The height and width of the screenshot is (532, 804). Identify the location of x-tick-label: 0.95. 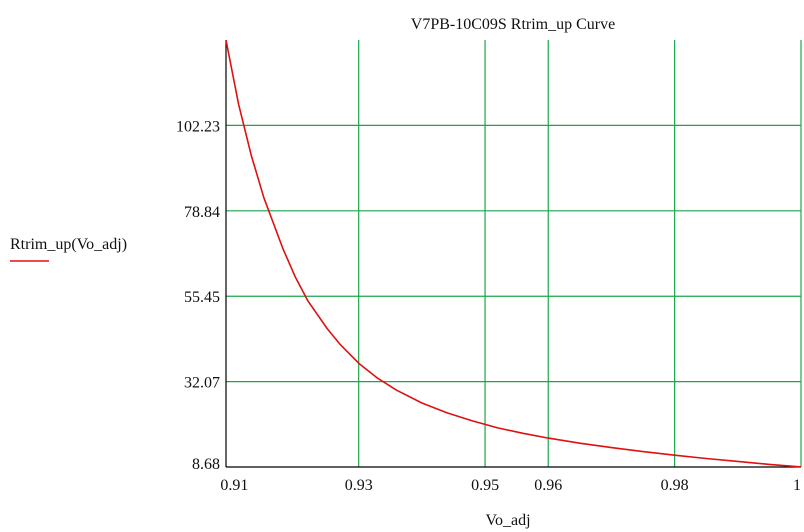
(485, 485).